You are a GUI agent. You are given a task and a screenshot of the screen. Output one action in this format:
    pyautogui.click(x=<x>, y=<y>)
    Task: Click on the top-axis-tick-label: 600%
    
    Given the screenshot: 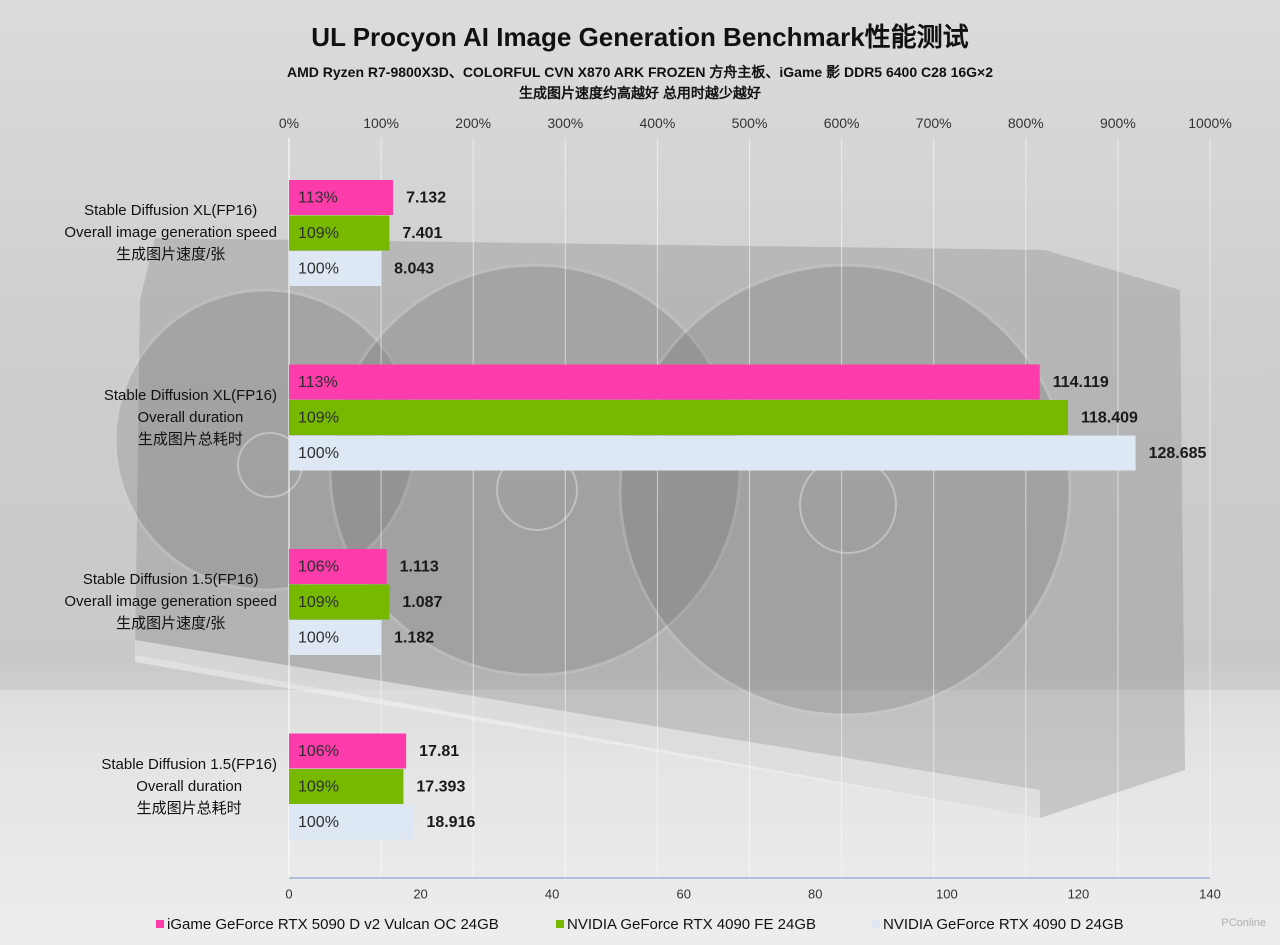 What is the action you would take?
    pyautogui.click(x=842, y=123)
    